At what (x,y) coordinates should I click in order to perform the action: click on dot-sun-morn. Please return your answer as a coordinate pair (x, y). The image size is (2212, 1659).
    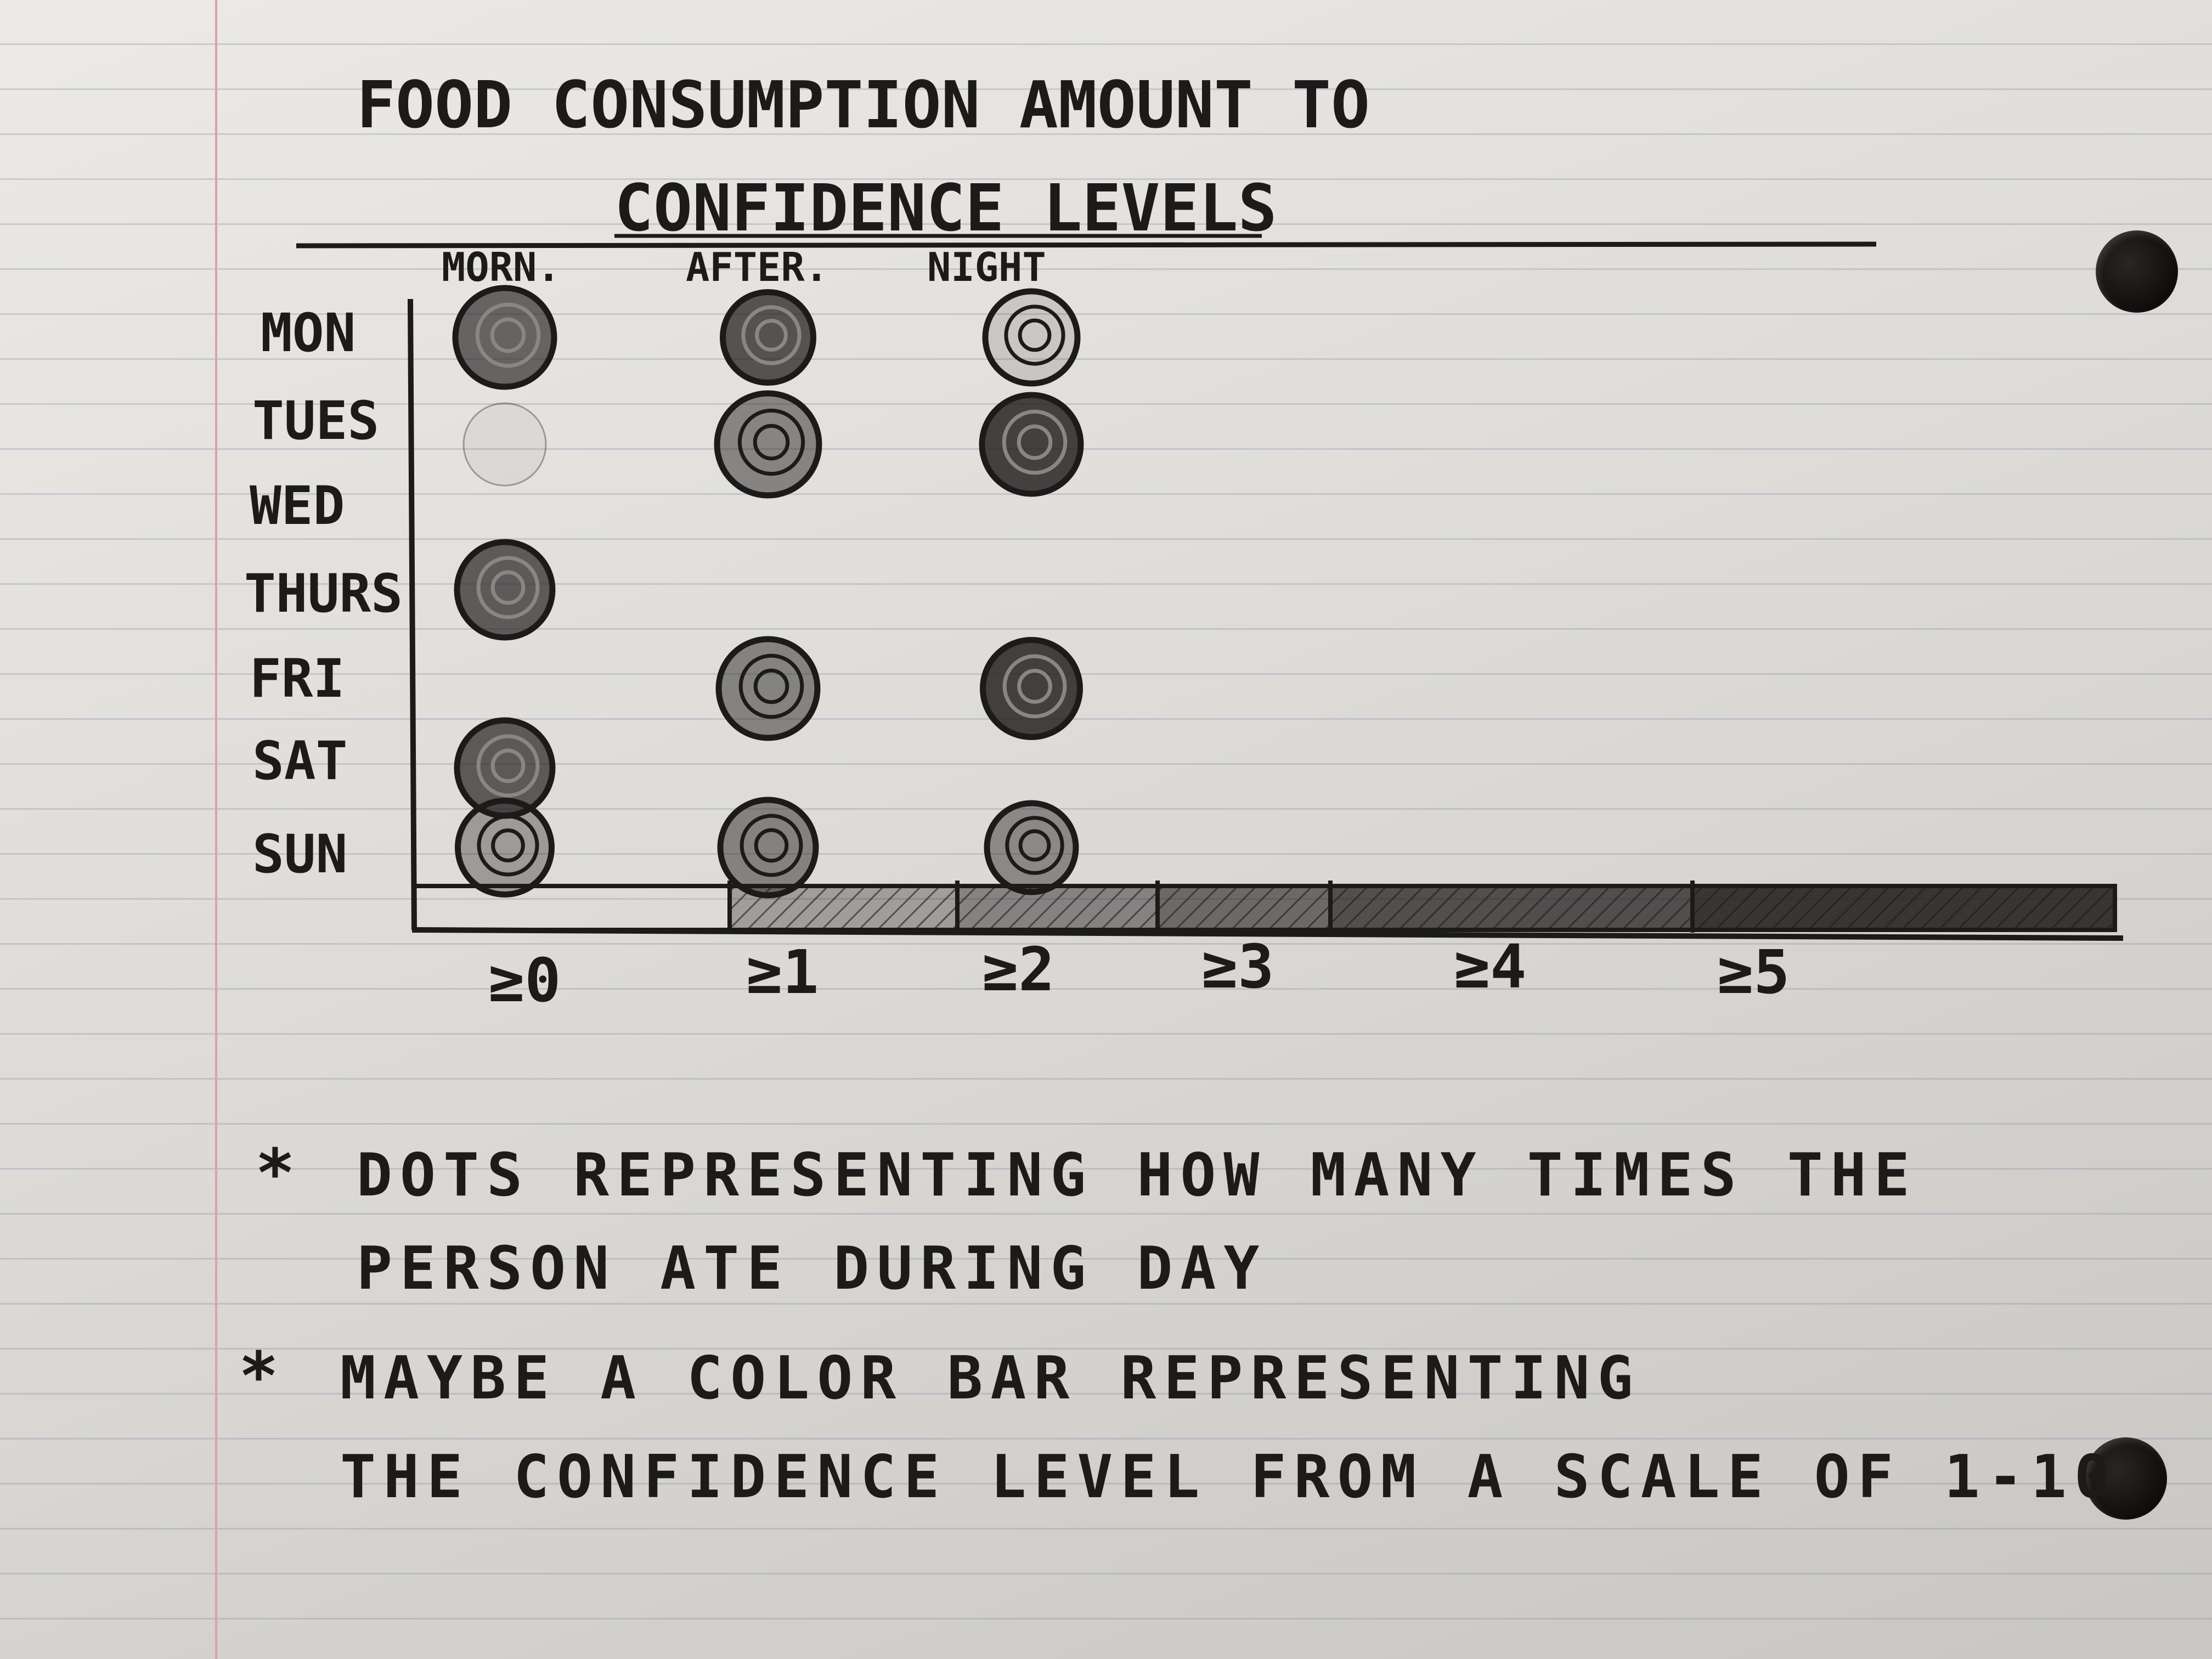
    Looking at the image, I should click on (505, 848).